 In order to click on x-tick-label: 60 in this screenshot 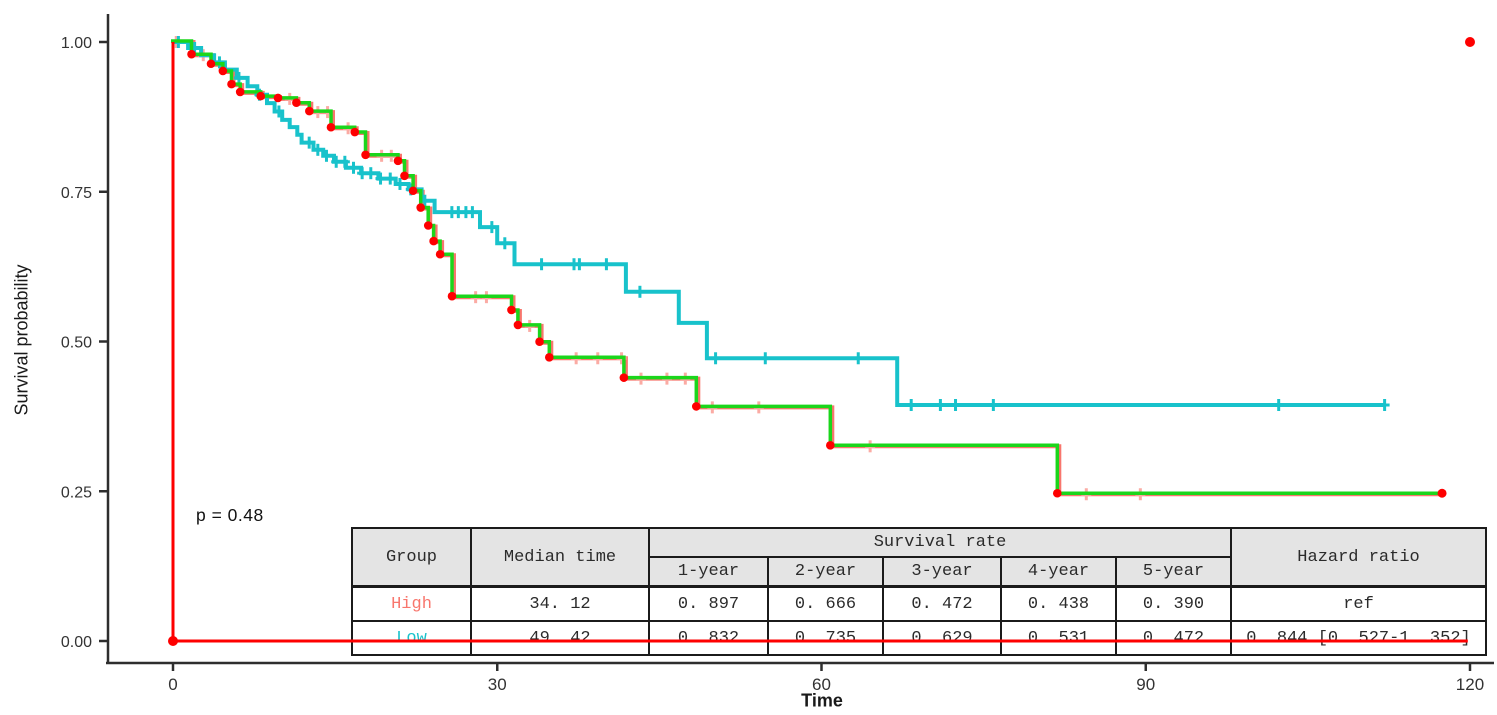, I will do `click(821, 684)`.